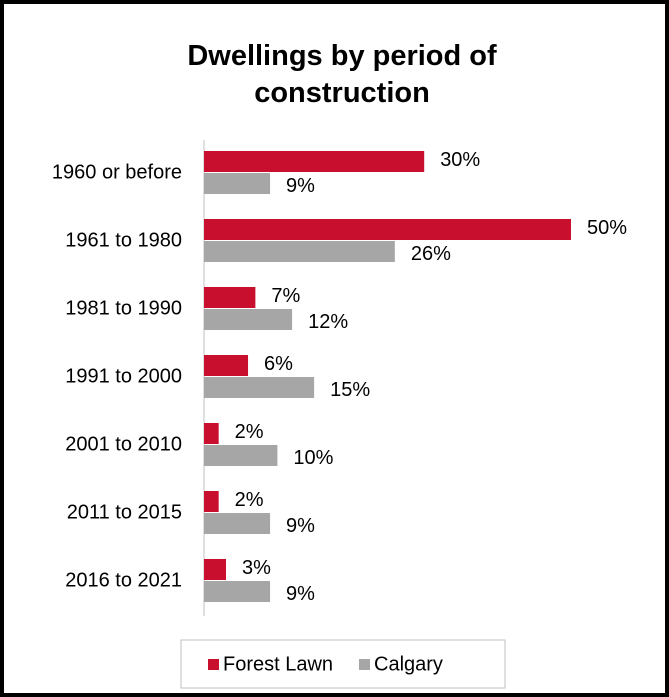  I want to click on value-label: 12%, so click(328, 322).